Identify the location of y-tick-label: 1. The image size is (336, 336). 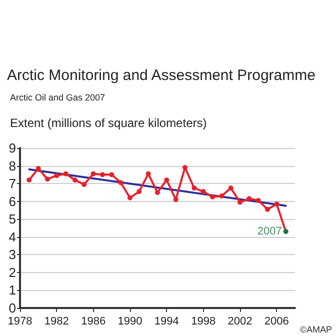
(12, 290).